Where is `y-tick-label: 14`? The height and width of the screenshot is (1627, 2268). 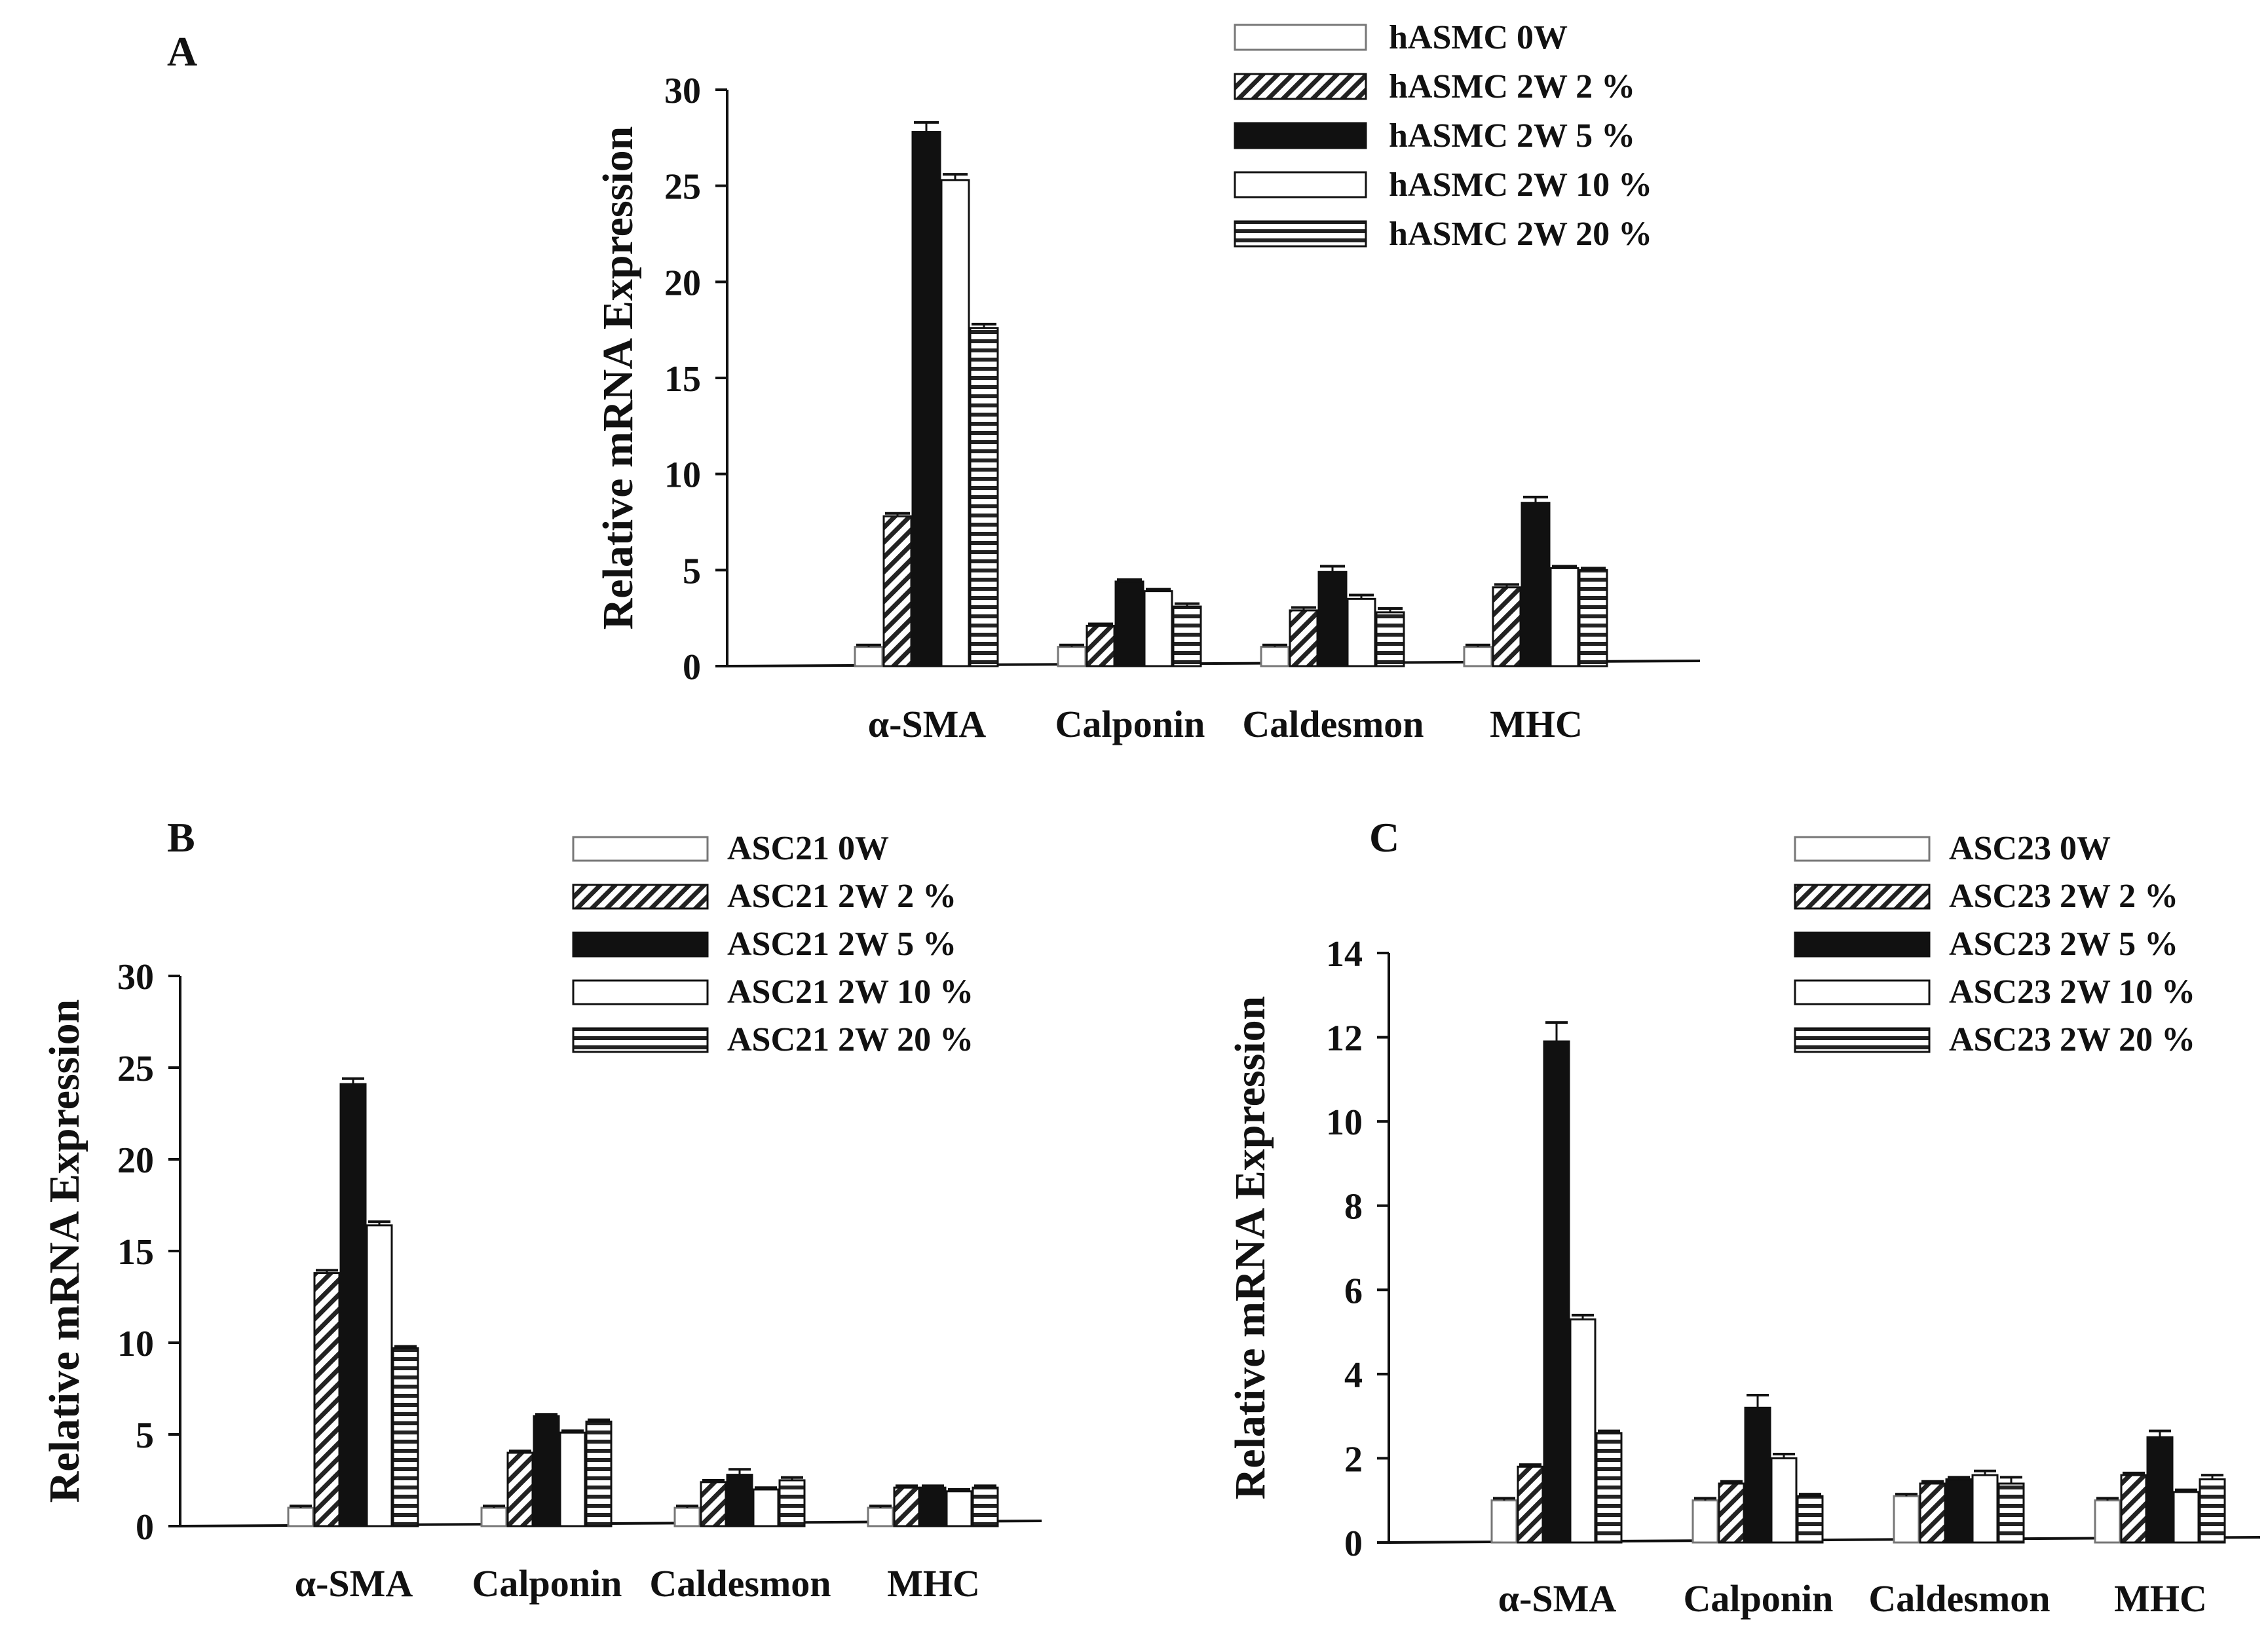 y-tick-label: 14 is located at coordinates (1344, 955).